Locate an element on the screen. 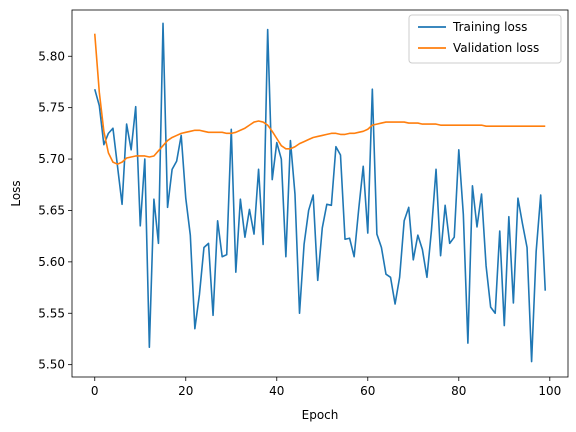 This screenshot has height=432, width=576. x-axis-label: Epoch is located at coordinates (320, 415).